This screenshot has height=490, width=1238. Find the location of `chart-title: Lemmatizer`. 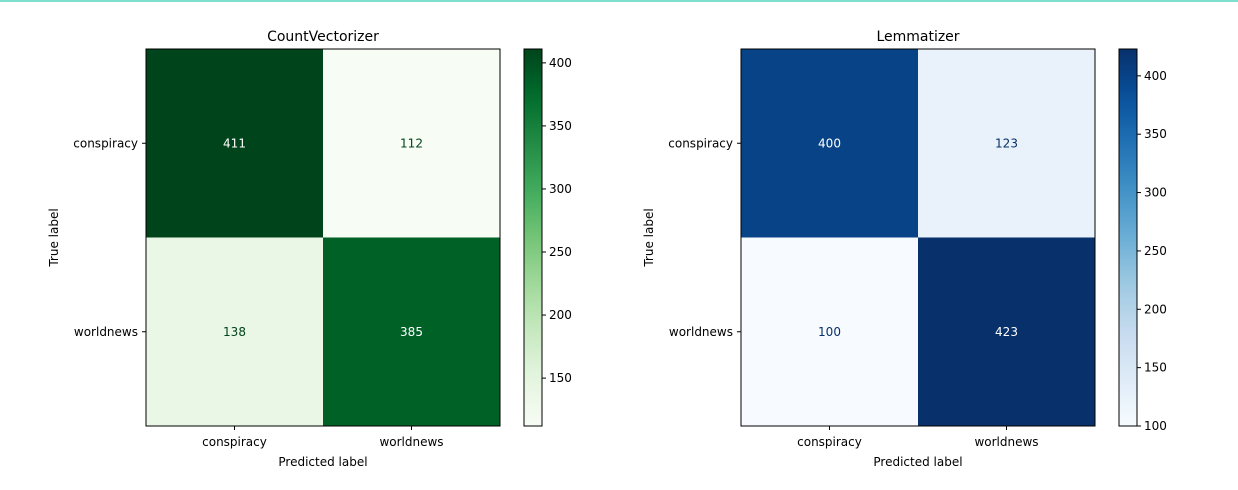

chart-title: Lemmatizer is located at coordinates (917, 37).